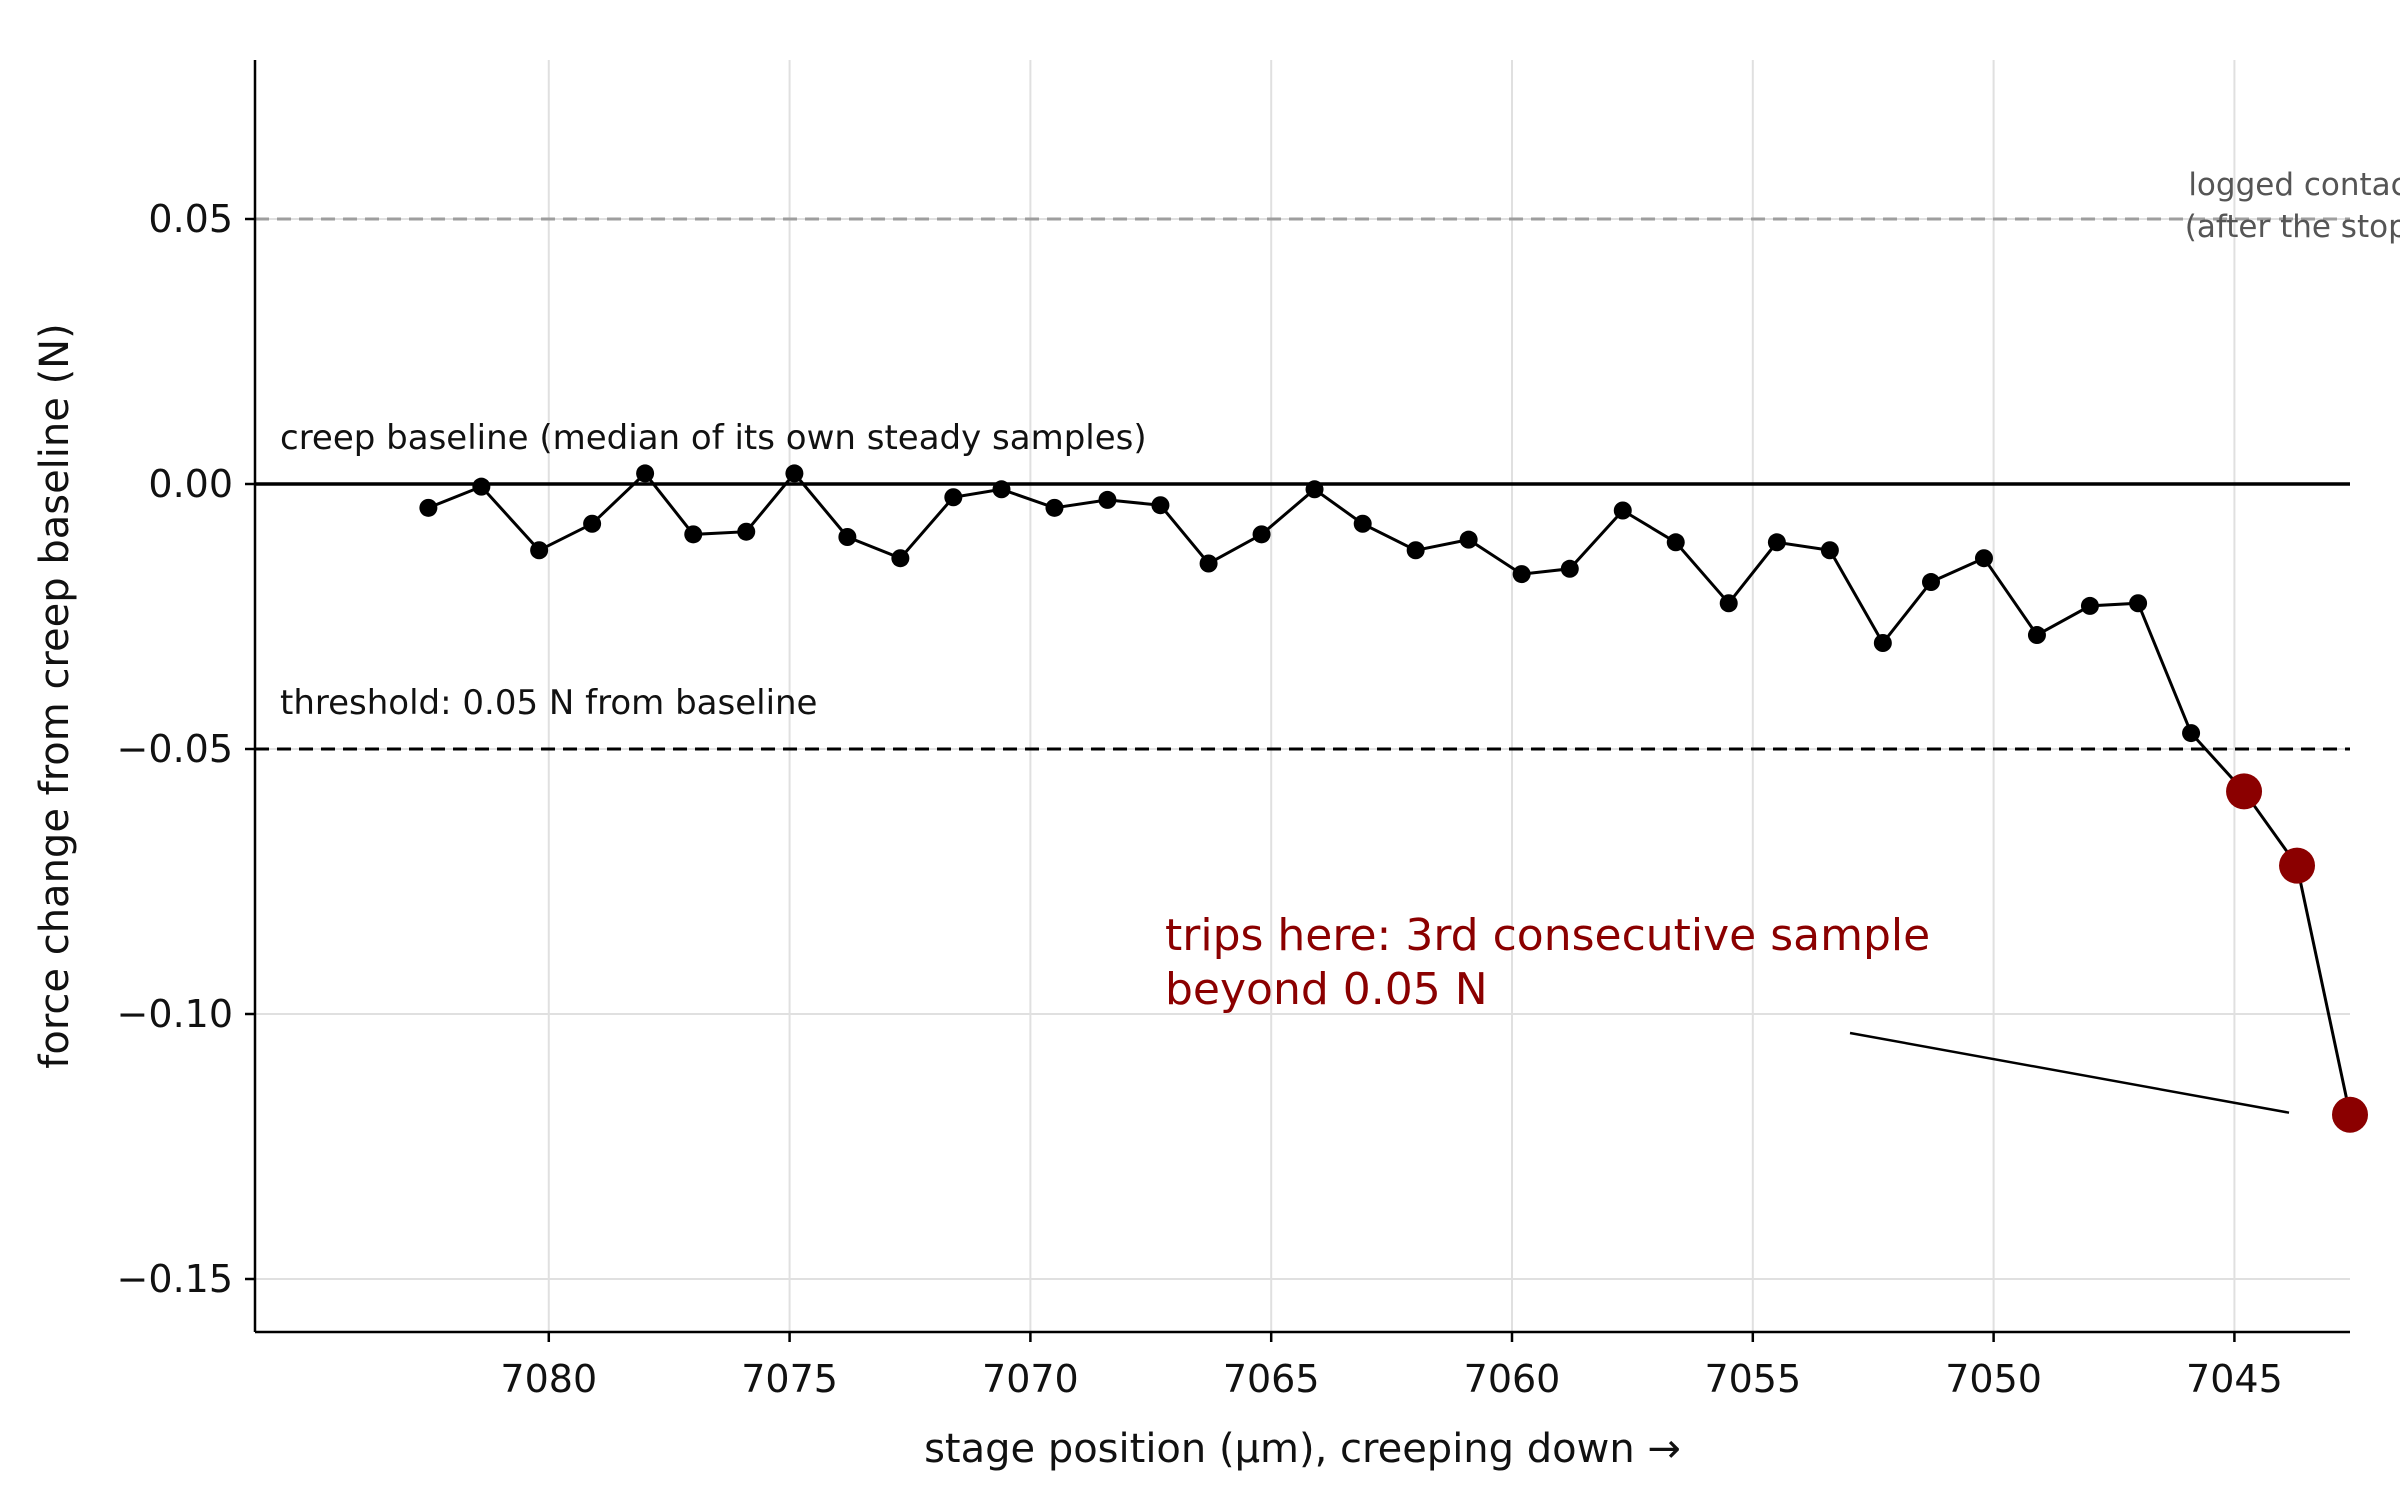 The image size is (2400, 1500). I want to click on y-tick-label: −0.15, so click(175, 1279).